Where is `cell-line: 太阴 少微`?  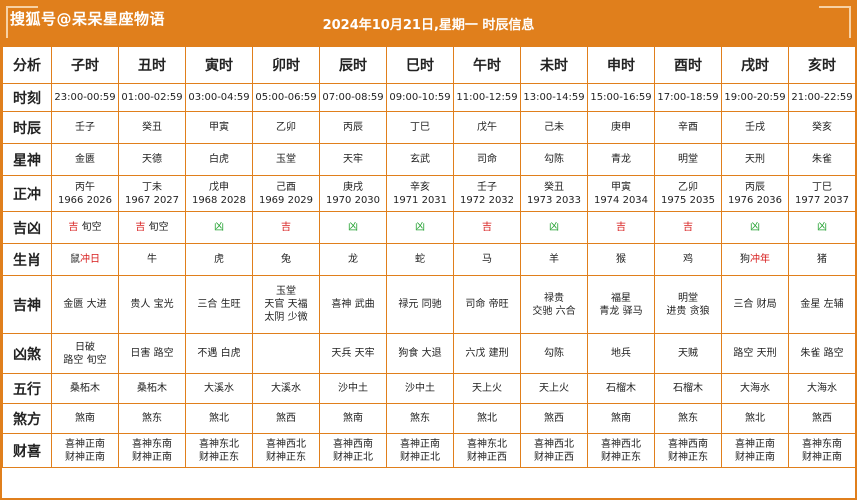
cell-line: 太阴 少微 is located at coordinates (286, 317).